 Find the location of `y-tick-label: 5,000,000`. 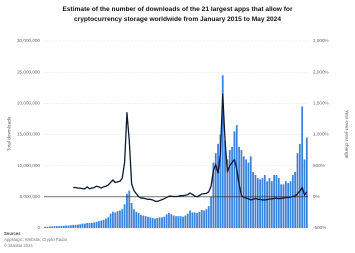

y-tick-label: 5,000,000 is located at coordinates (30, 196).